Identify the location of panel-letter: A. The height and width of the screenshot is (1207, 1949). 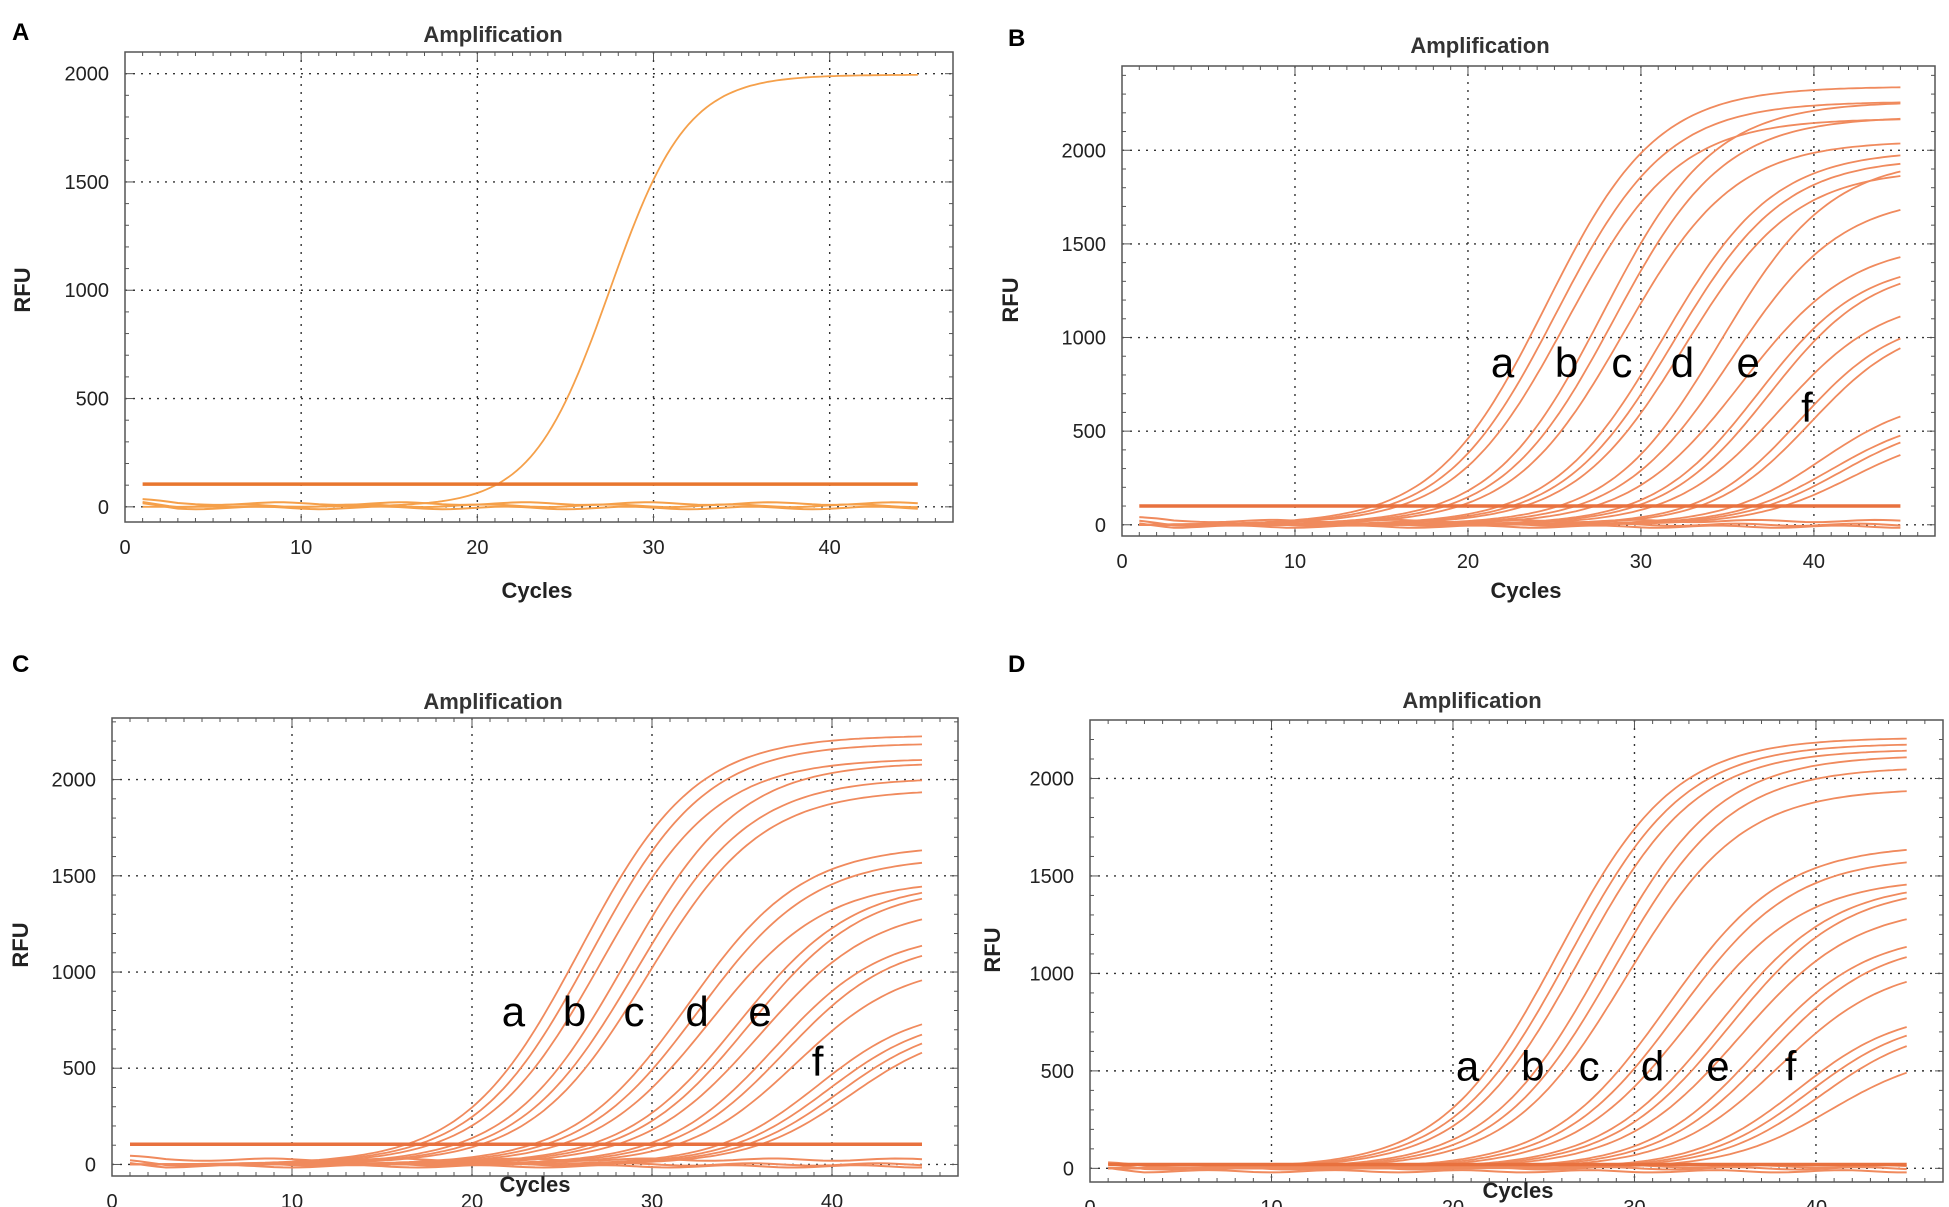
(20, 32).